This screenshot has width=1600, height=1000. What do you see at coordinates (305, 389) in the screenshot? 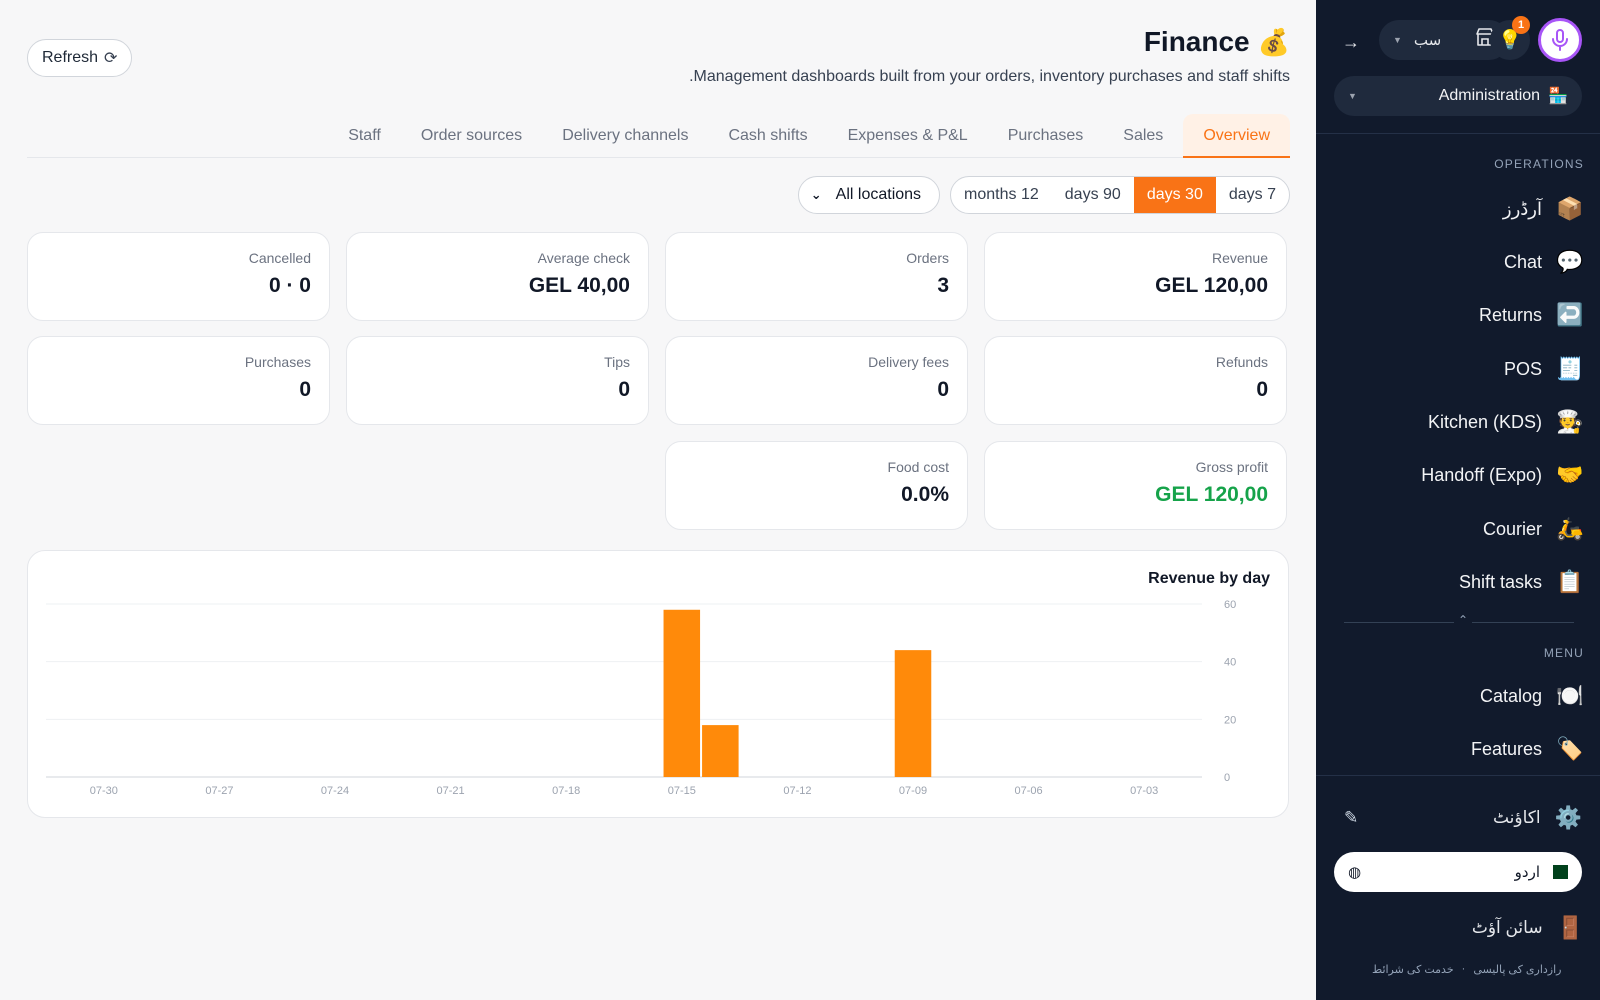
I see `card-value: 0` at bounding box center [305, 389].